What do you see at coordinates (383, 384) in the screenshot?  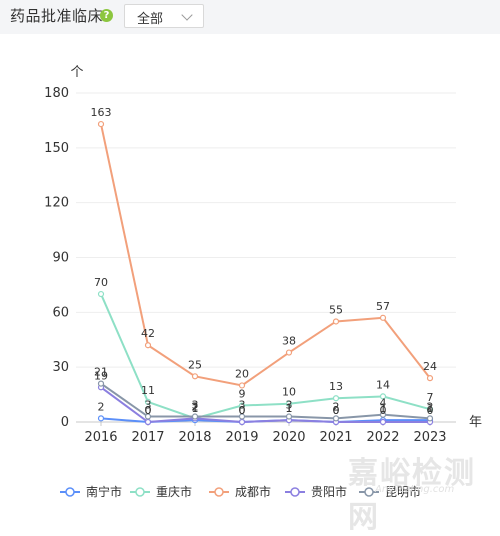 I see `data-label: 14` at bounding box center [383, 384].